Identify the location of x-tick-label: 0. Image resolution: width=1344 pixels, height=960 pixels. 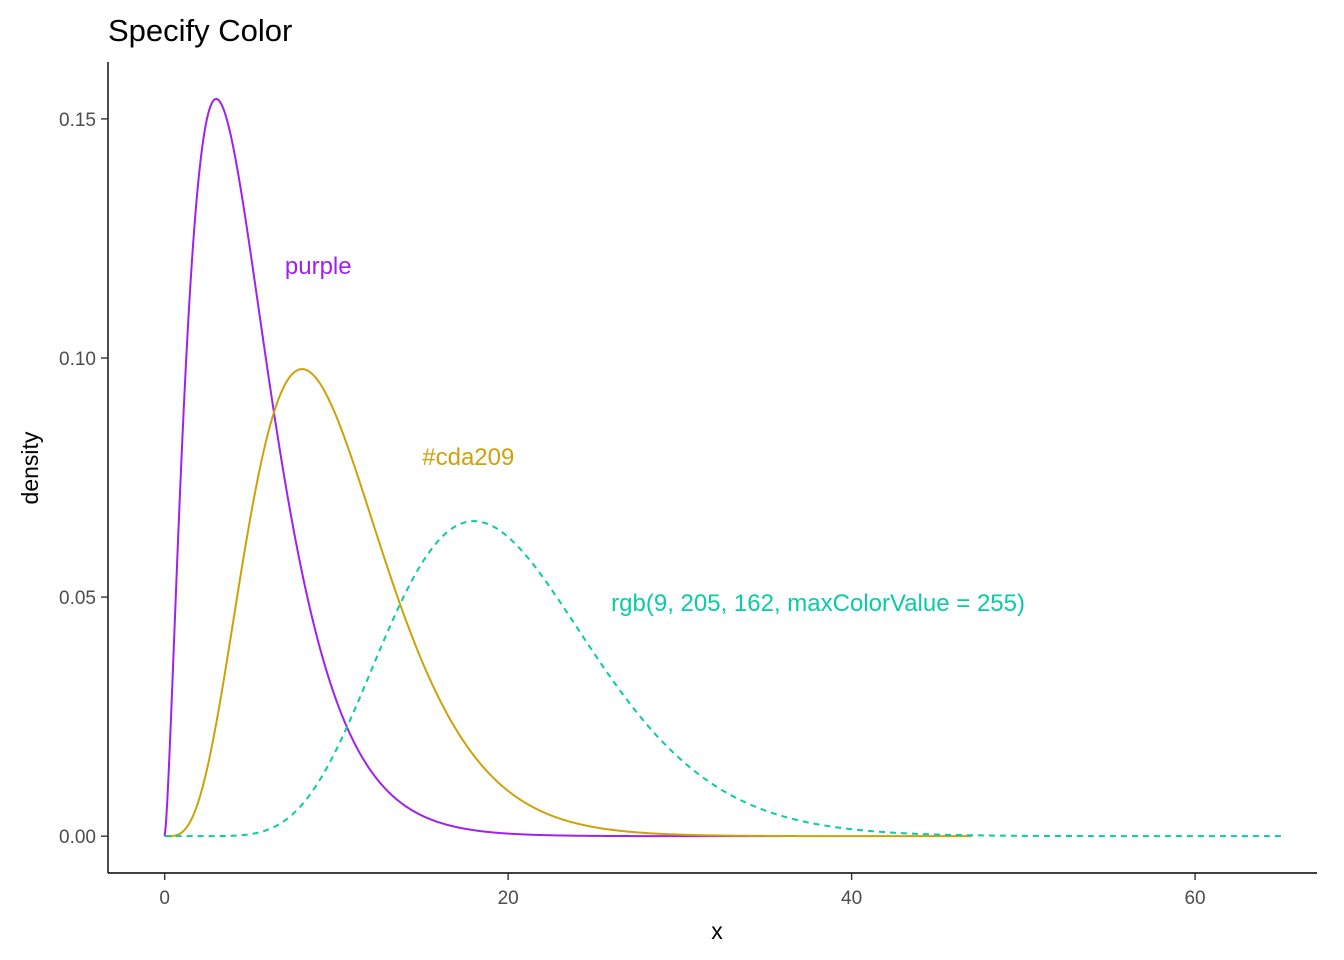
(164, 898).